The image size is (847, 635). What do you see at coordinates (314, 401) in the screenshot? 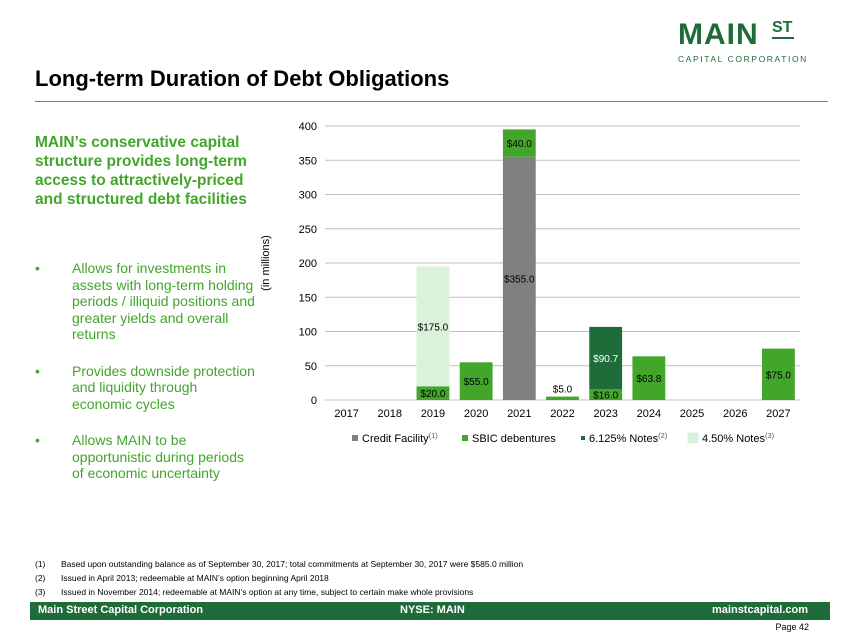
I see `y-tick-label: 0` at bounding box center [314, 401].